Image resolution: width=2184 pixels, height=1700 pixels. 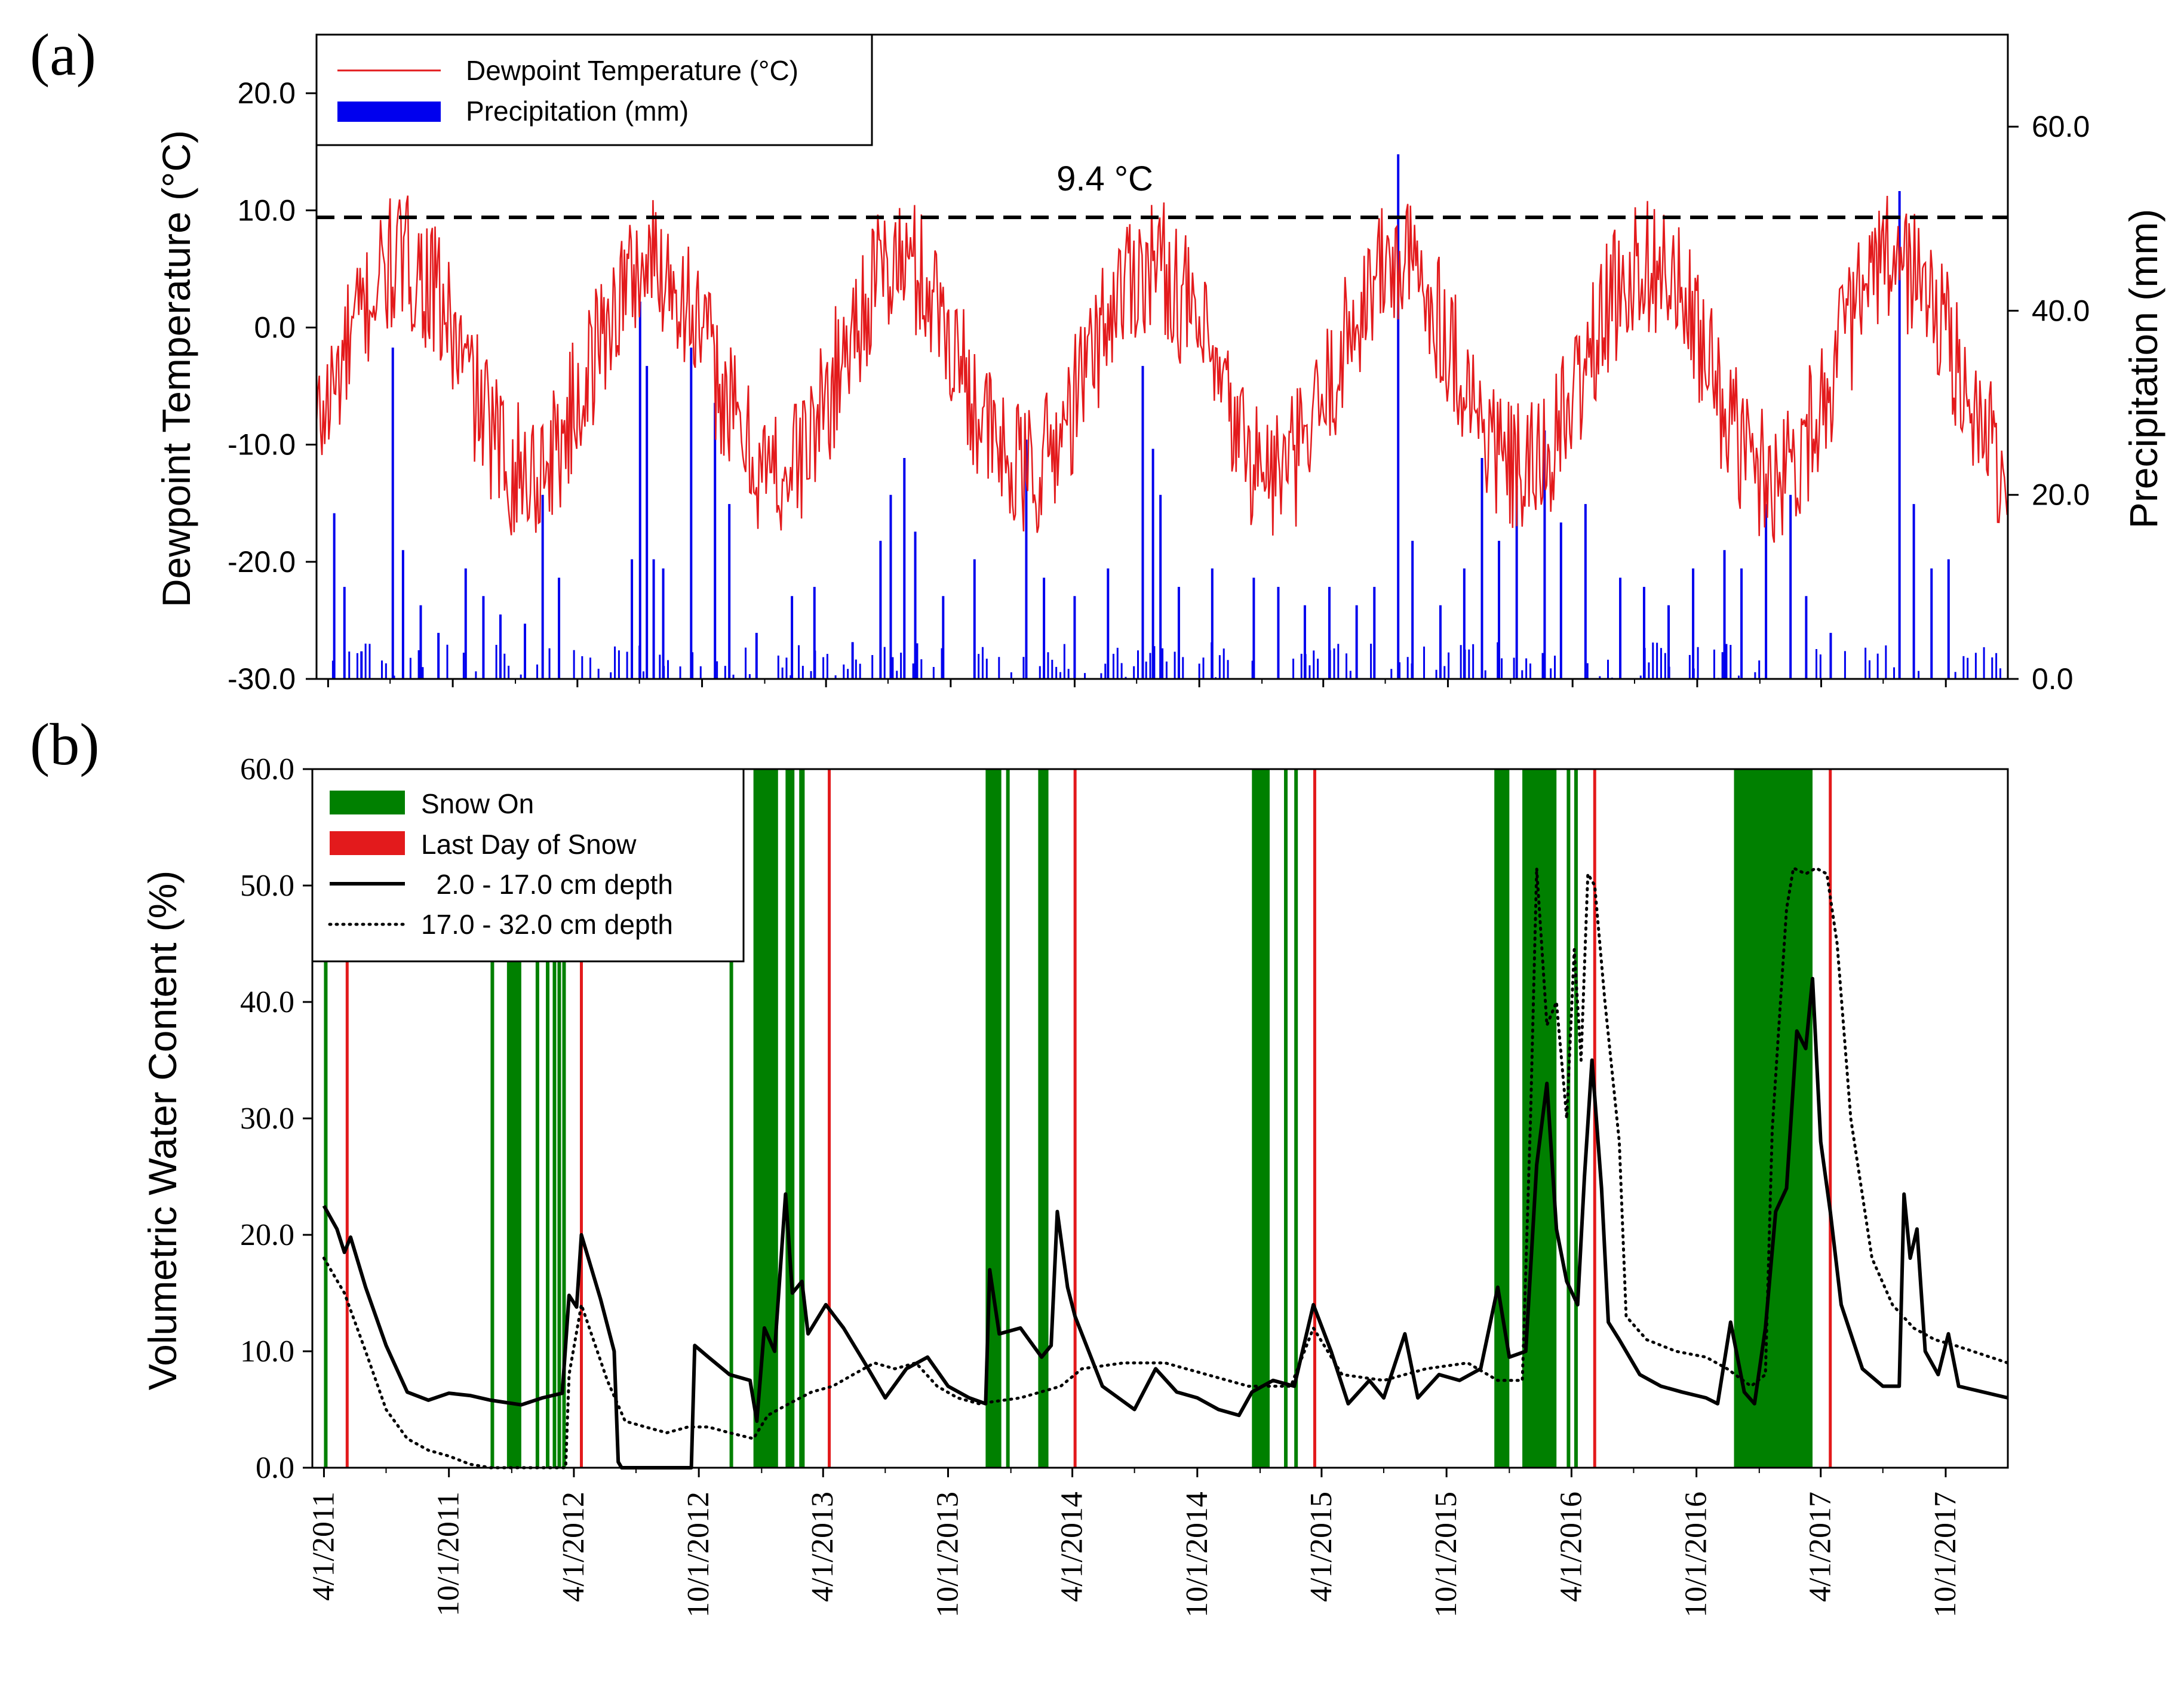 I want to click on legend-swatch-snow-on, so click(x=367, y=803).